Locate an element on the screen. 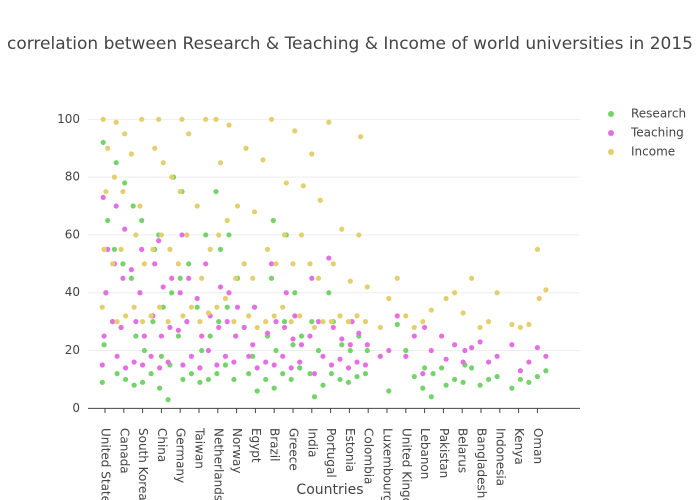  legend-label: Research is located at coordinates (658, 114).